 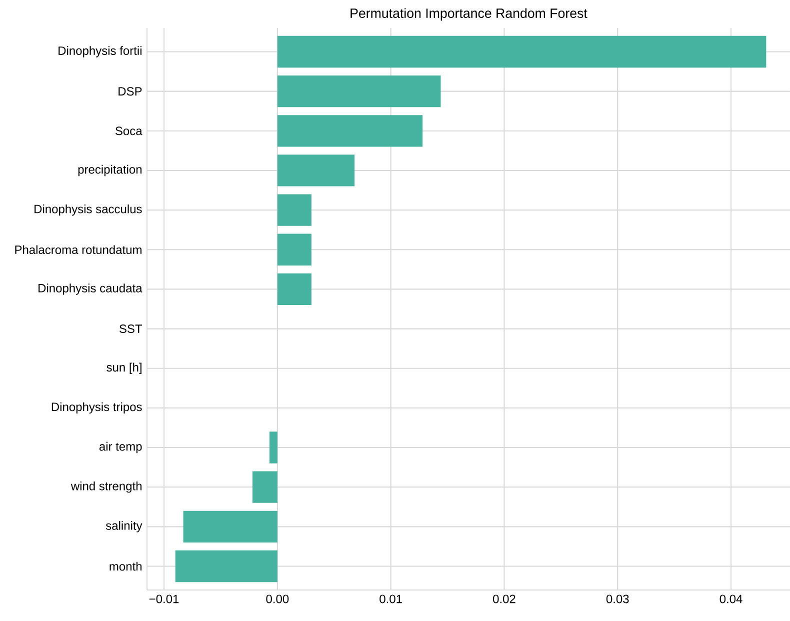 I want to click on y-tick-label: Soca, so click(x=128, y=131).